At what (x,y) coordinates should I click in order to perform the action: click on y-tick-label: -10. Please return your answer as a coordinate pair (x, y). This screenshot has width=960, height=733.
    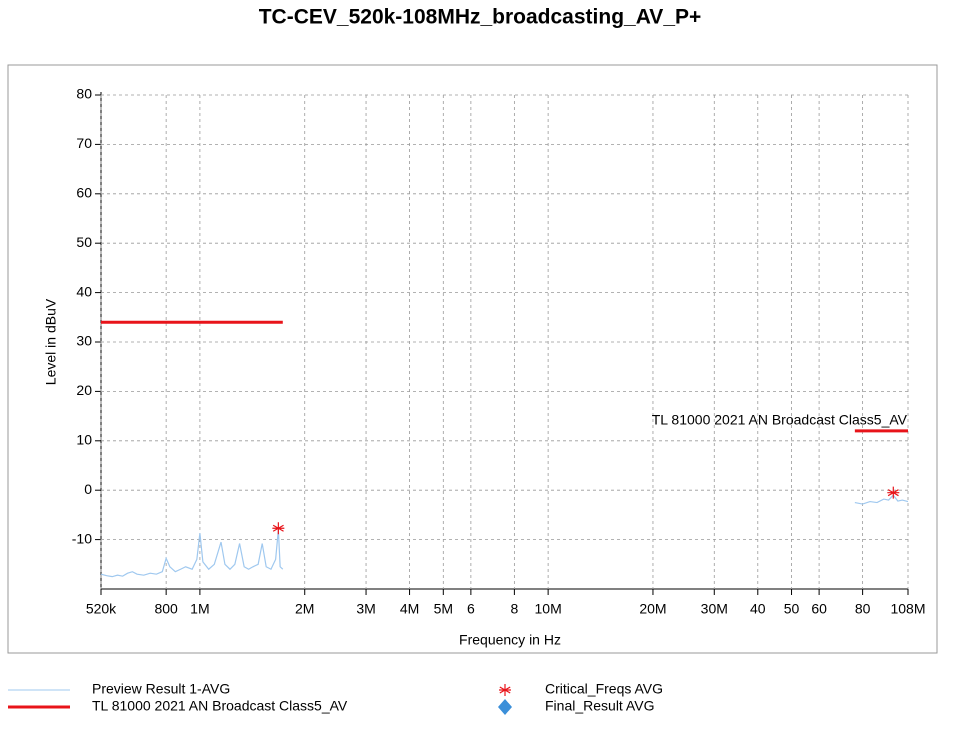
    Looking at the image, I should click on (82, 538).